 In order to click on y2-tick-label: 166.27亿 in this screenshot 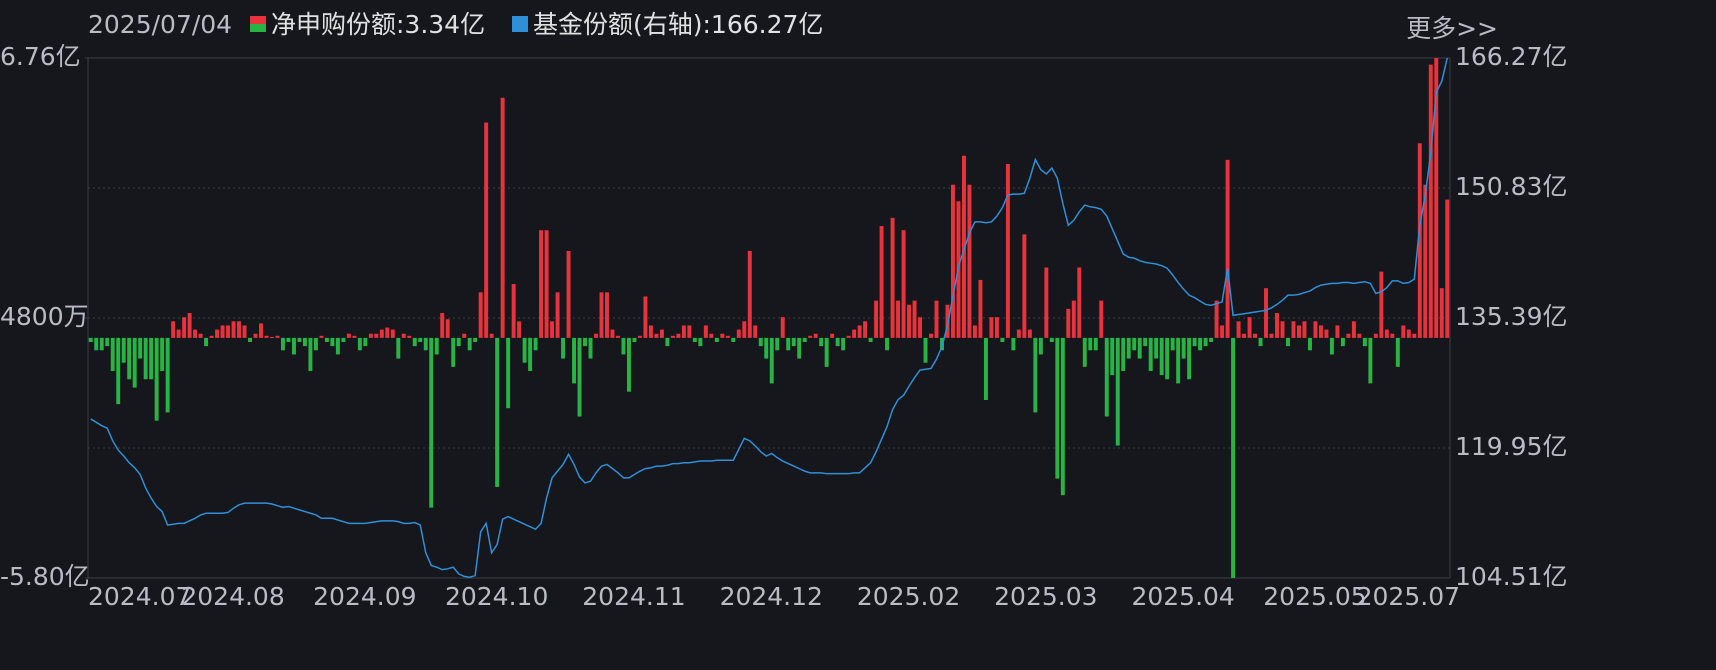, I will do `click(1511, 56)`.